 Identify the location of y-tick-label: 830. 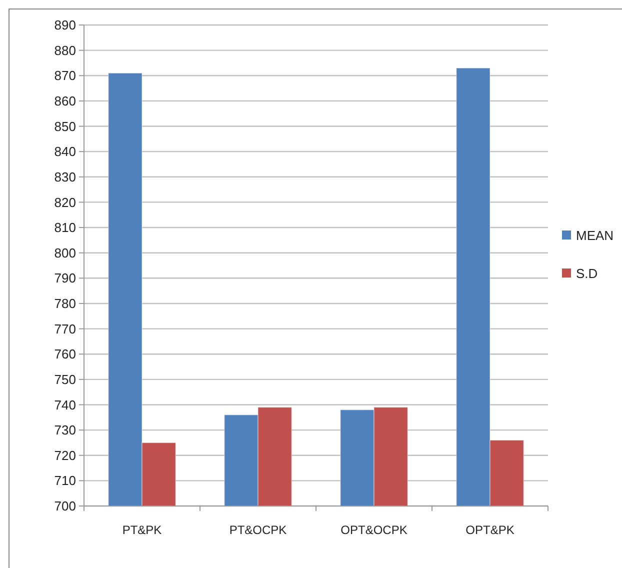
(65, 176).